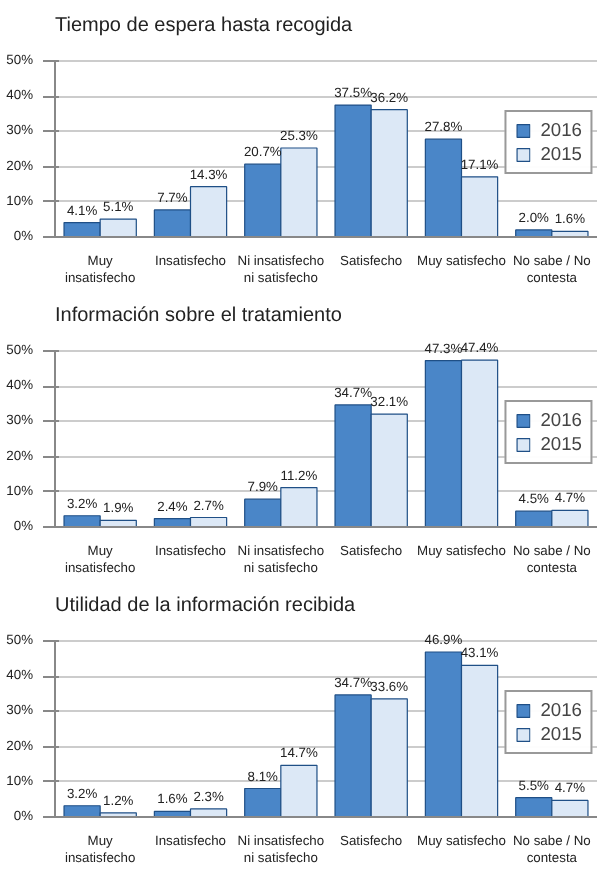 The height and width of the screenshot is (870, 600). What do you see at coordinates (199, 316) in the screenshot?
I see `chart-title: Información sobre el tratamiento` at bounding box center [199, 316].